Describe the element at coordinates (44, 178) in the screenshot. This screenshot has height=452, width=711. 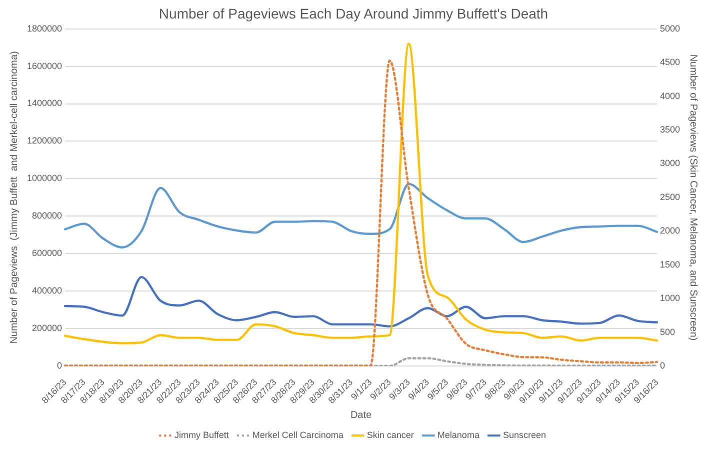
I see `y-tick-label: 1000000` at that location.